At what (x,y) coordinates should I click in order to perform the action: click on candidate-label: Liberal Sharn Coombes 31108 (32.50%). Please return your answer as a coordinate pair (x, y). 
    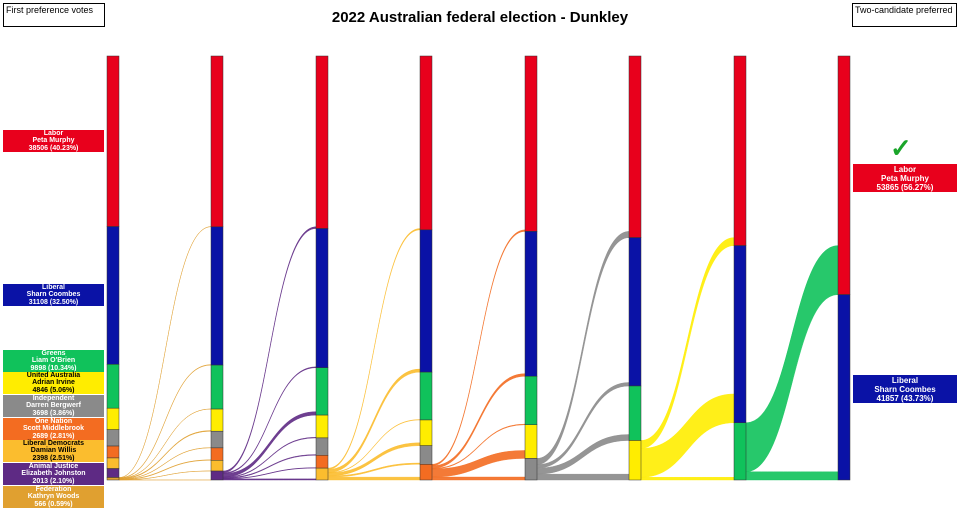
    Looking at the image, I should click on (53, 295).